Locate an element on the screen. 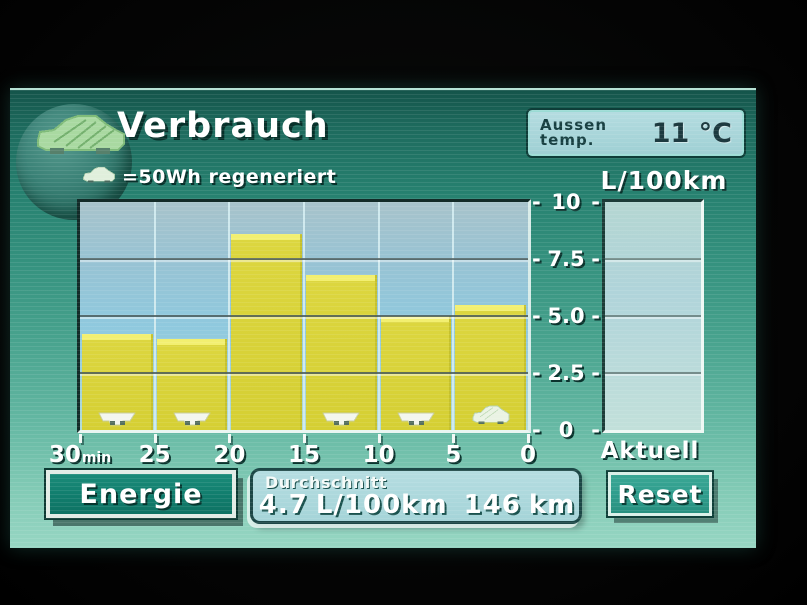 This screenshot has height=605, width=807. consumption-bar-20to15min is located at coordinates (266, 332).